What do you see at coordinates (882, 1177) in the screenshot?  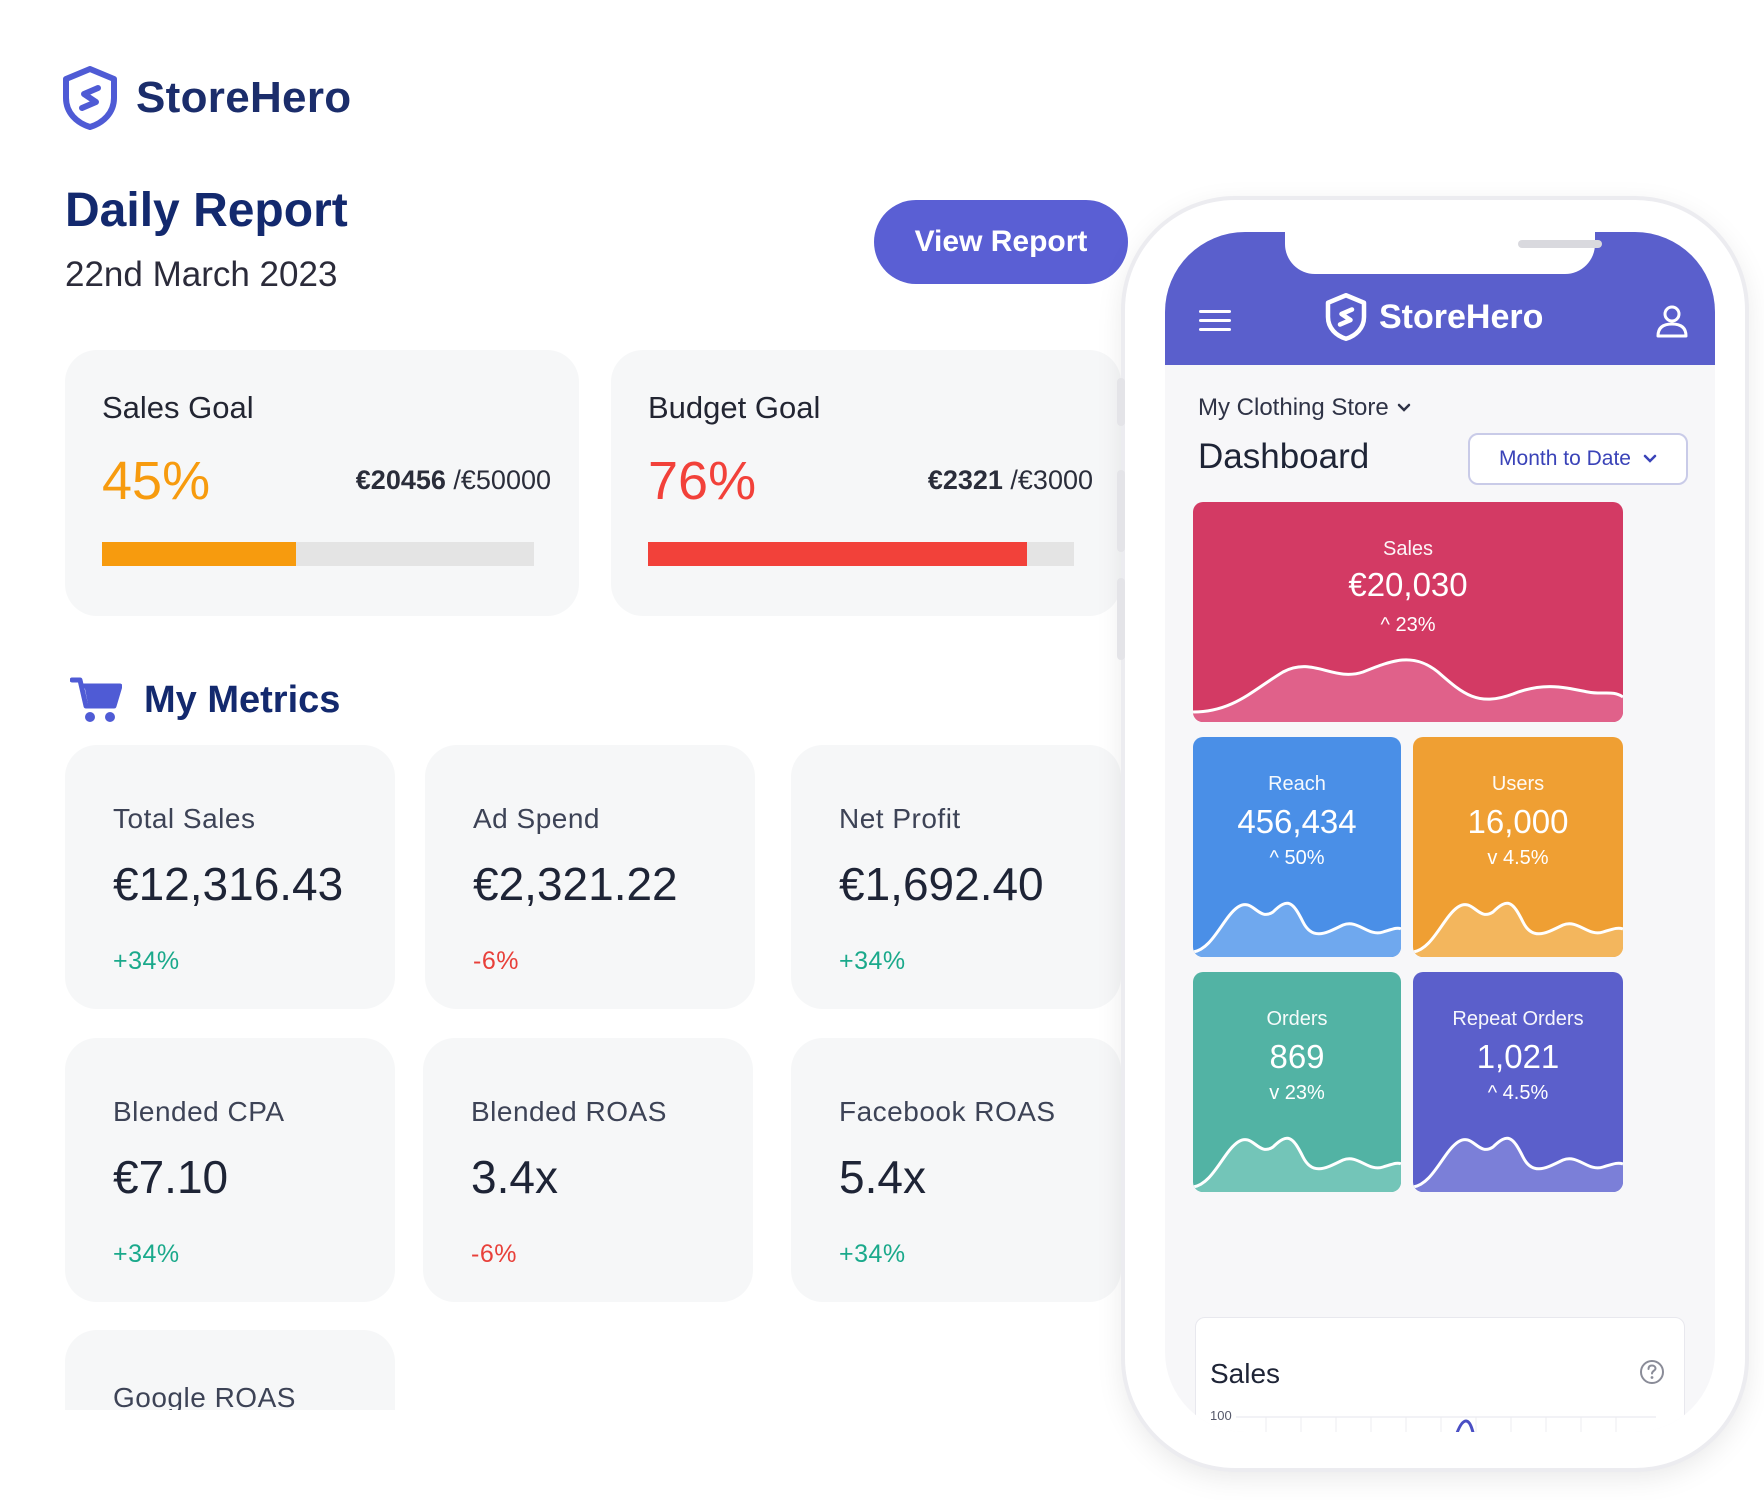 I see `metric-value: 5.4x` at bounding box center [882, 1177].